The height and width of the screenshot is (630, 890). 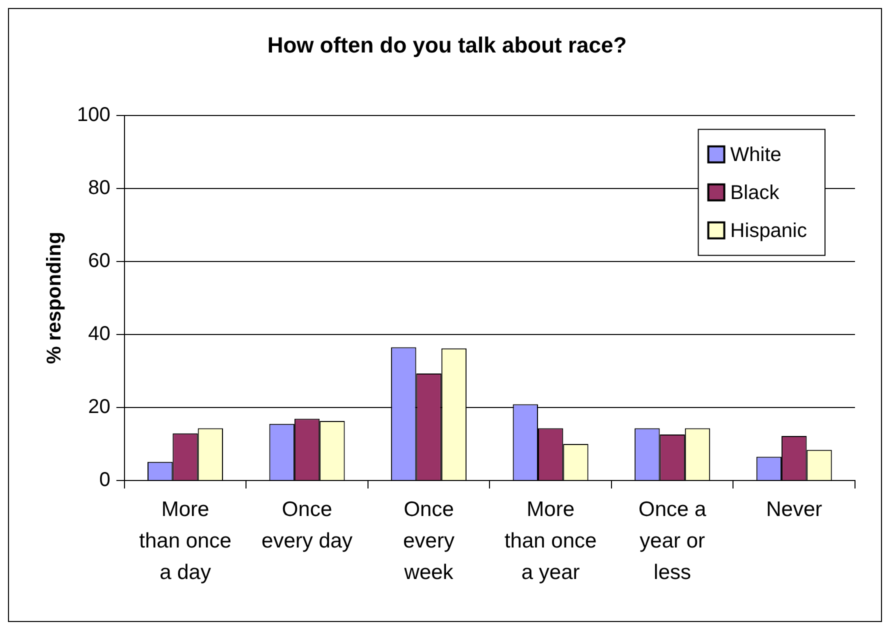 What do you see at coordinates (308, 525) in the screenshot?
I see `x-tick-label: Once every day` at bounding box center [308, 525].